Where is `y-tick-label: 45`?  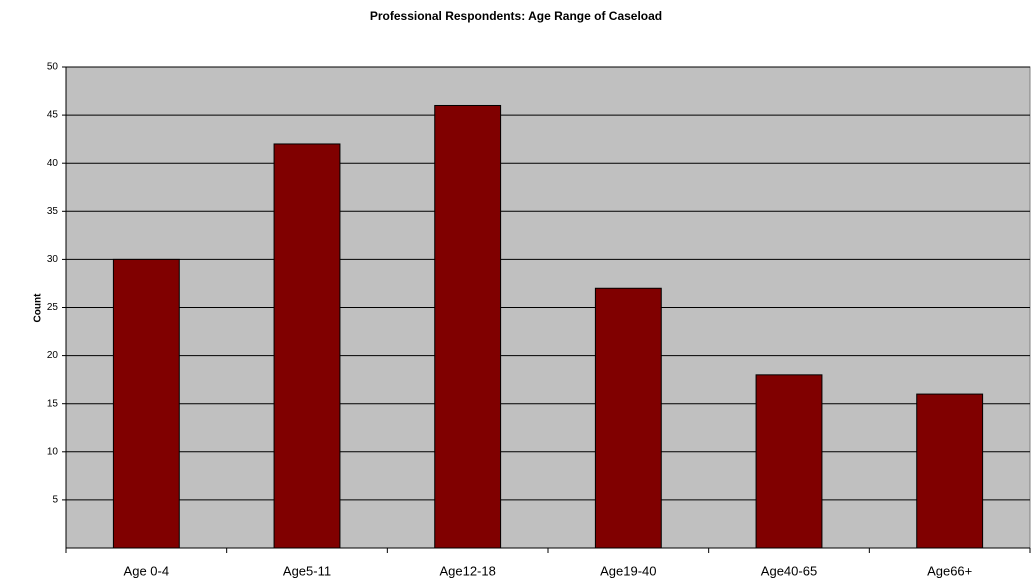 y-tick-label: 45 is located at coordinates (53, 115).